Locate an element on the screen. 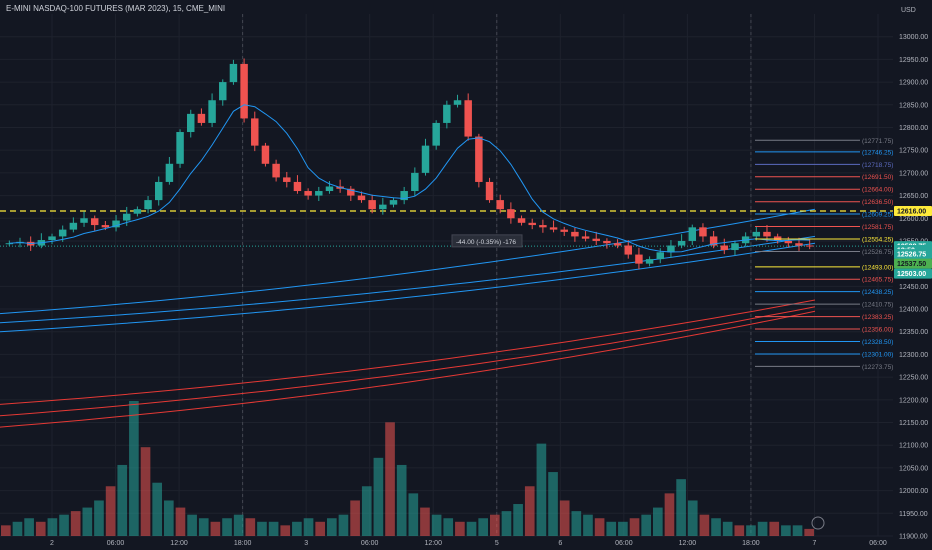 This screenshot has height=550, width=932. x-tick-label: 06:00 is located at coordinates (370, 543).